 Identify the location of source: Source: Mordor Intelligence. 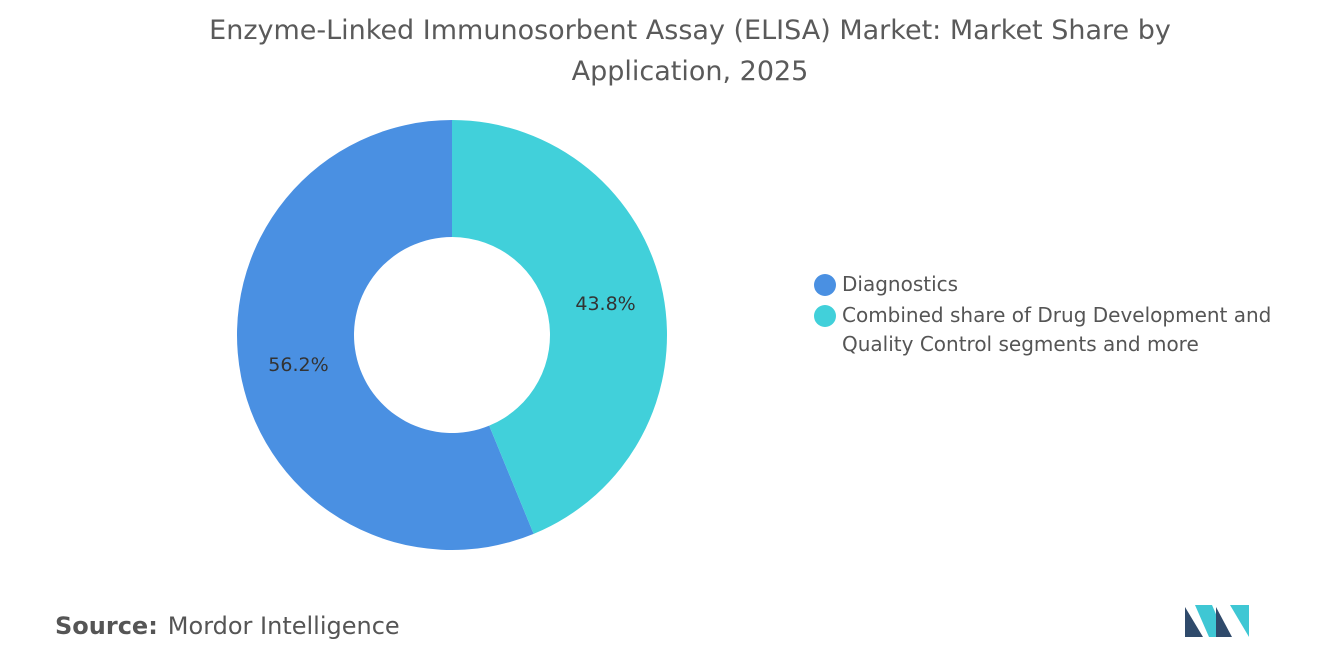
(227, 626).